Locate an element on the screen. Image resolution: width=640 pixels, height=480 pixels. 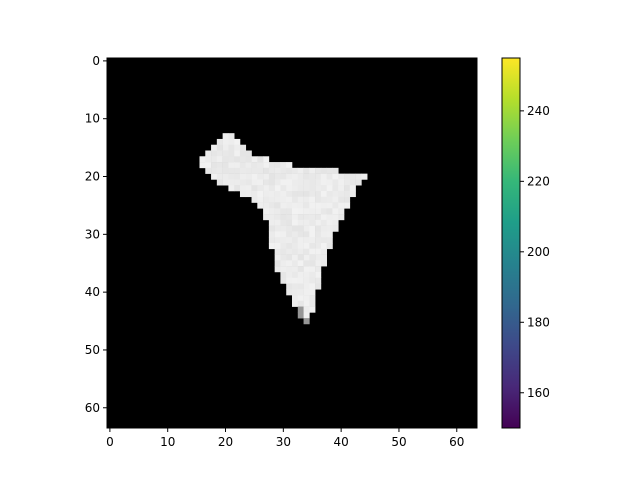
x-tick-label: 10 is located at coordinates (167, 442).